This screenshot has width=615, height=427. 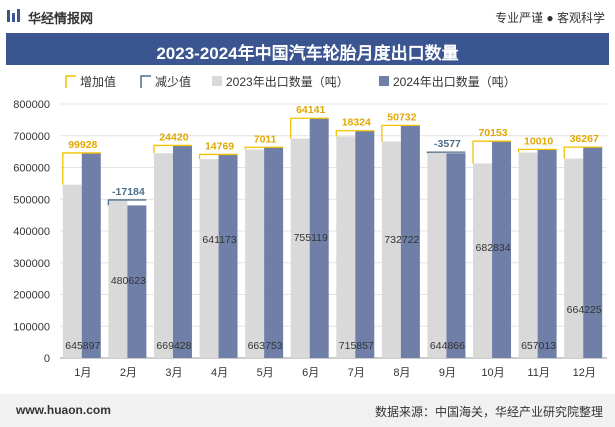 What do you see at coordinates (31, 137) in the screenshot?
I see `y-tick-label: 700000` at bounding box center [31, 137].